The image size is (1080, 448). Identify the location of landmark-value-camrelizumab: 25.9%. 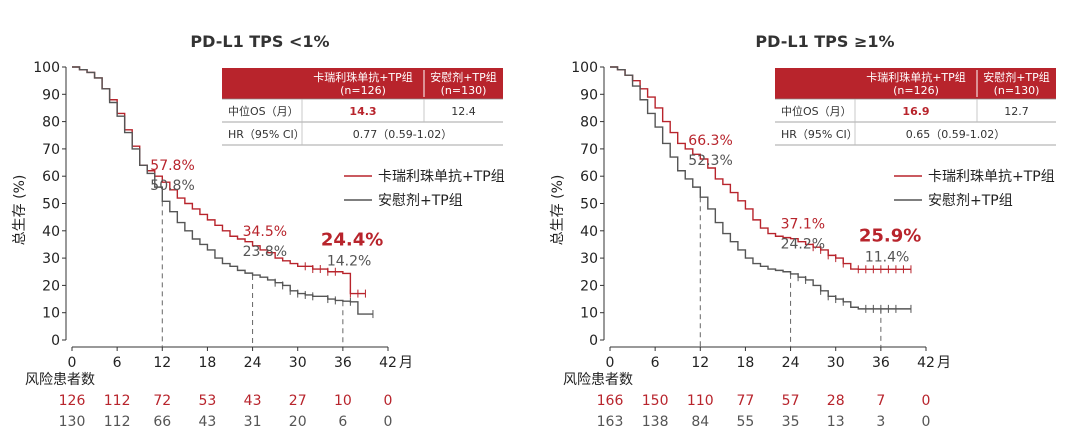
(890, 235).